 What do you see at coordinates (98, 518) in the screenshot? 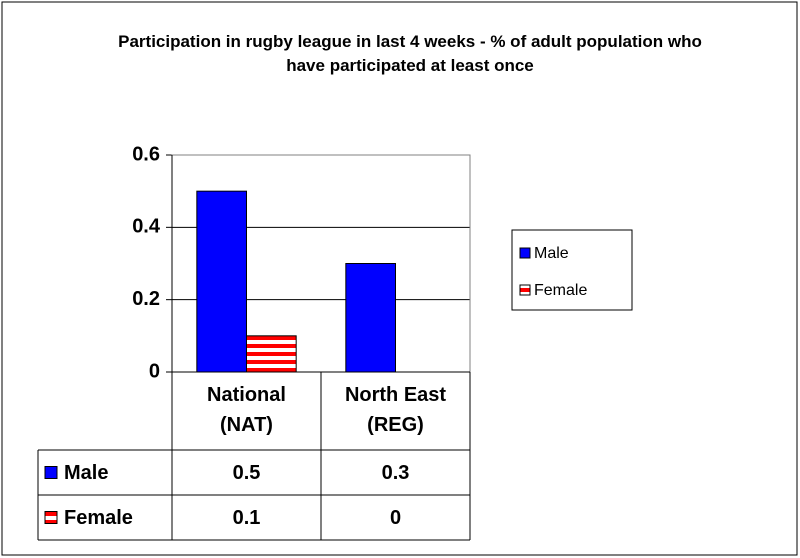
I see `table-row-label: Female` at bounding box center [98, 518].